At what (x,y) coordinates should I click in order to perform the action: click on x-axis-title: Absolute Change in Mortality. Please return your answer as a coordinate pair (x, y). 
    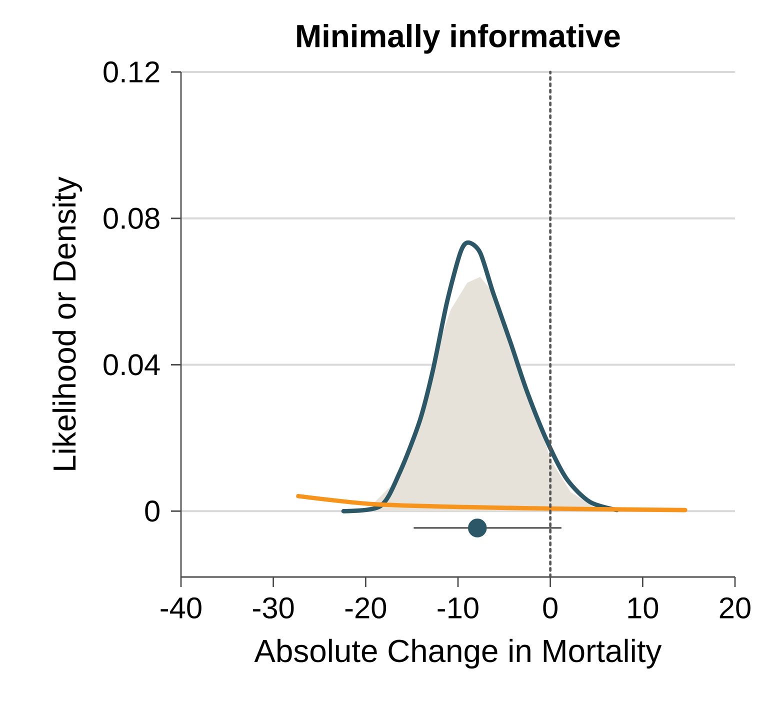
    Looking at the image, I should click on (458, 653).